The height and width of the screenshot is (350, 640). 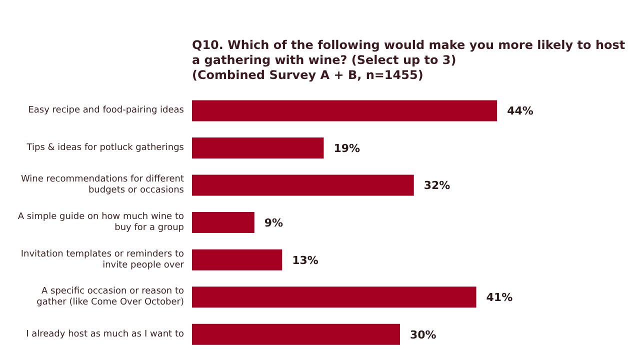 I want to click on y-tick-label: Wine recommendations for different budgets or occasions, so click(x=102, y=185).